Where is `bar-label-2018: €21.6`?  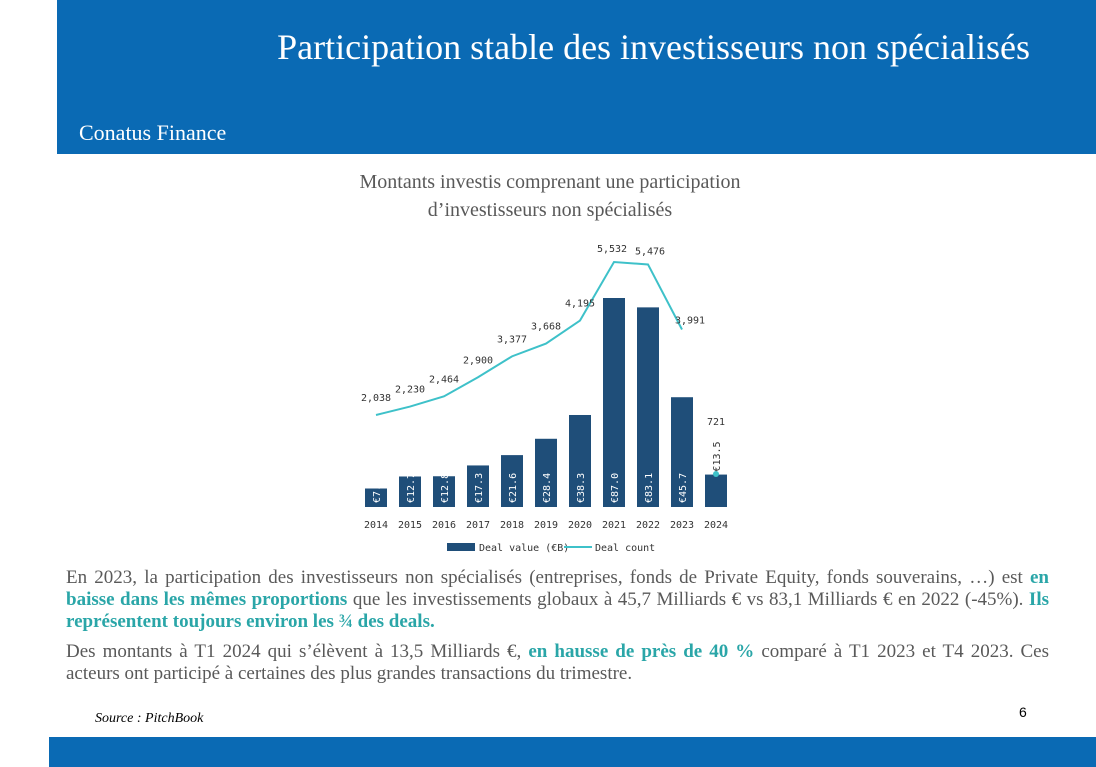 bar-label-2018: €21.6 is located at coordinates (513, 488).